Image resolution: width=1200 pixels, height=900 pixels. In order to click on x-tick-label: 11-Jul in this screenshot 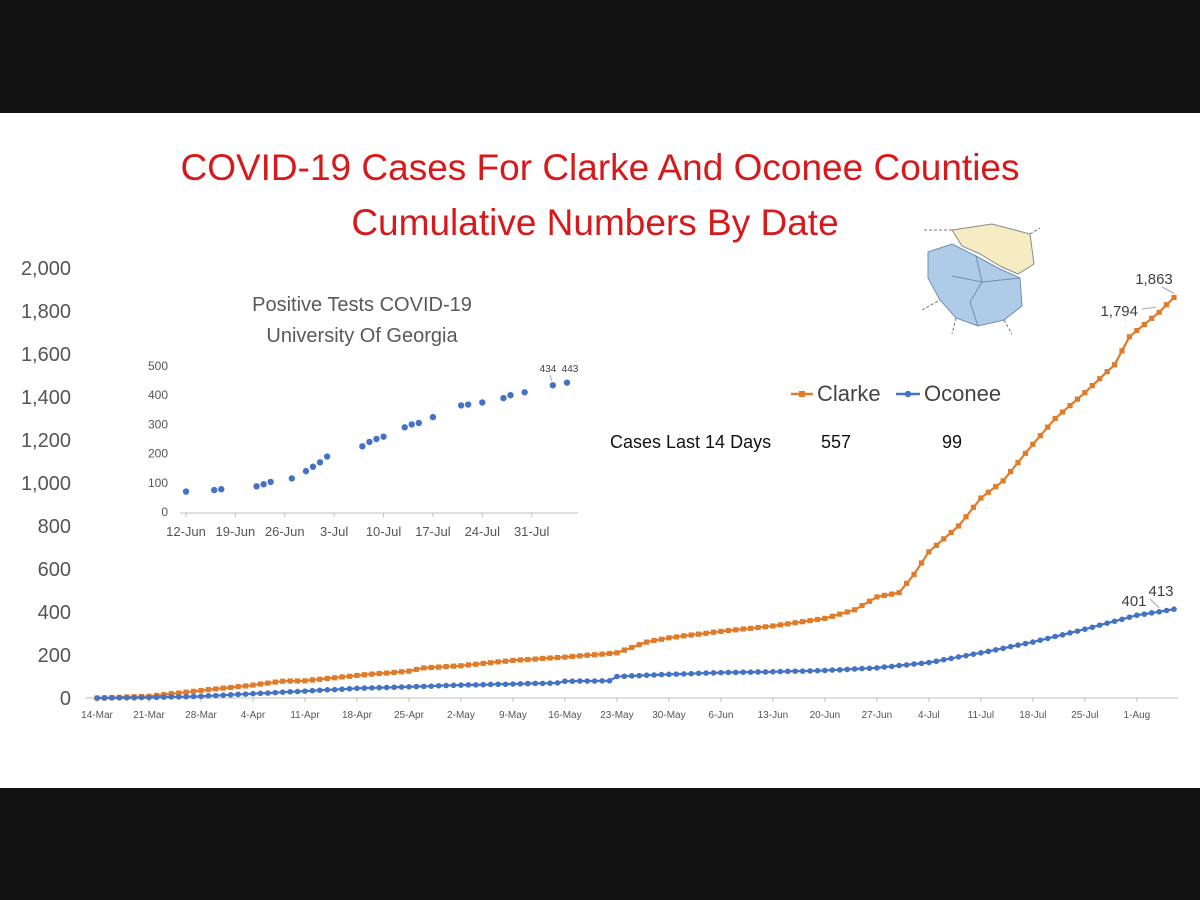, I will do `click(981, 715)`.